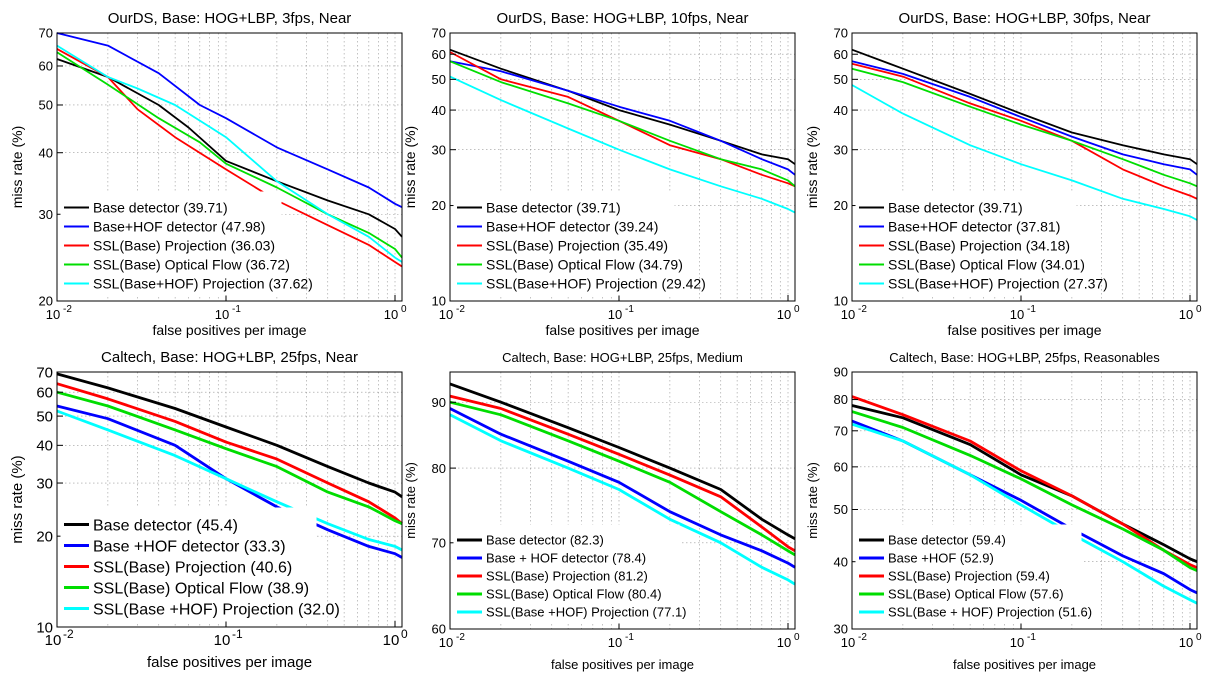  Describe the element at coordinates (179, 227) in the screenshot. I see `legend-entry: Base+HOF detector (47.98)` at that location.